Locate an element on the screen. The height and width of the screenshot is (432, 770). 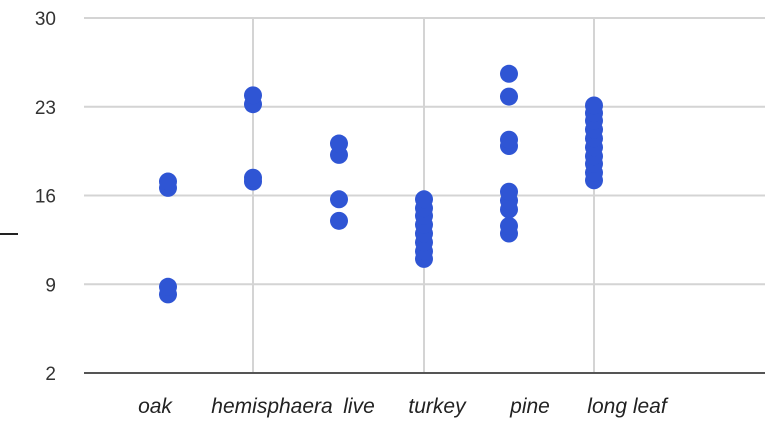
x-tick-labels: oak hemisphaera live turkey pine long leaf is located at coordinates (403, 406).